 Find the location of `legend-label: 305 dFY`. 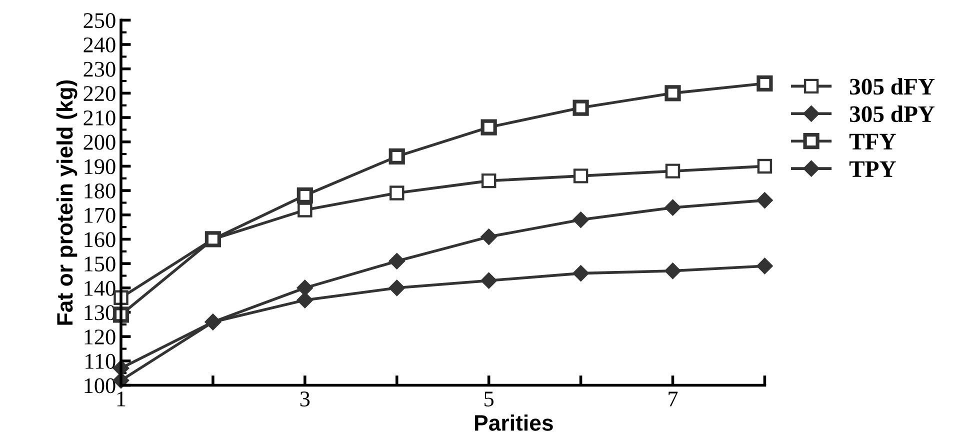

legend-label: 305 dFY is located at coordinates (892, 86).